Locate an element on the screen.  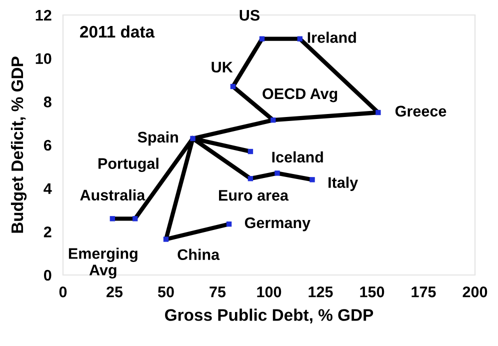
annotation: OECD Avg is located at coordinates (300, 95).